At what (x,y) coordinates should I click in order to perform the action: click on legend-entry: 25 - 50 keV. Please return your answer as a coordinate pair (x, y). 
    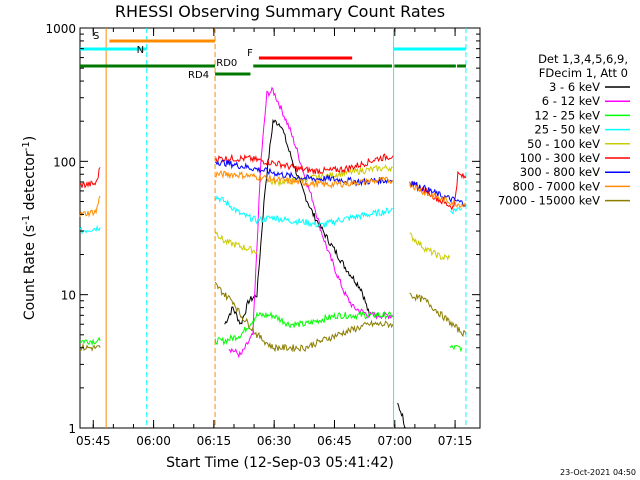
    Looking at the image, I should click on (582, 130).